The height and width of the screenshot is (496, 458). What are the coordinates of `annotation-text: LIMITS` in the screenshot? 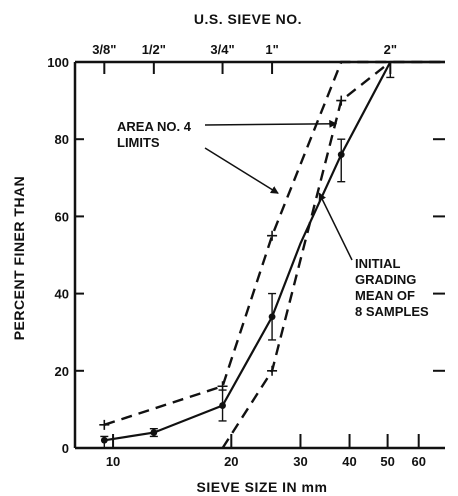 It's located at (138, 142).